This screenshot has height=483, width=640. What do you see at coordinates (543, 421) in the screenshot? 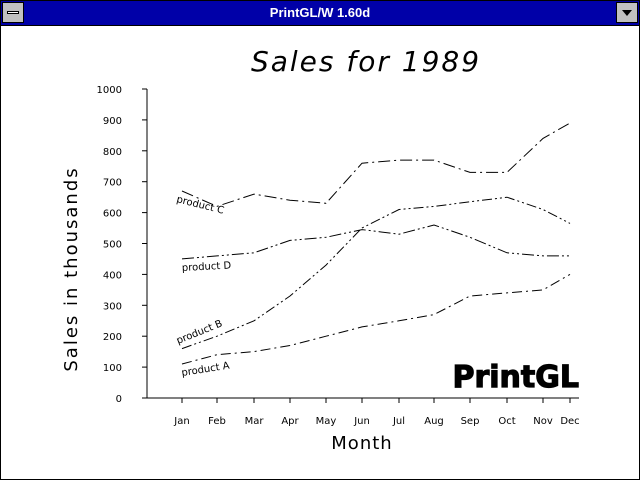
I see `x-tick-label: Nov` at bounding box center [543, 421].